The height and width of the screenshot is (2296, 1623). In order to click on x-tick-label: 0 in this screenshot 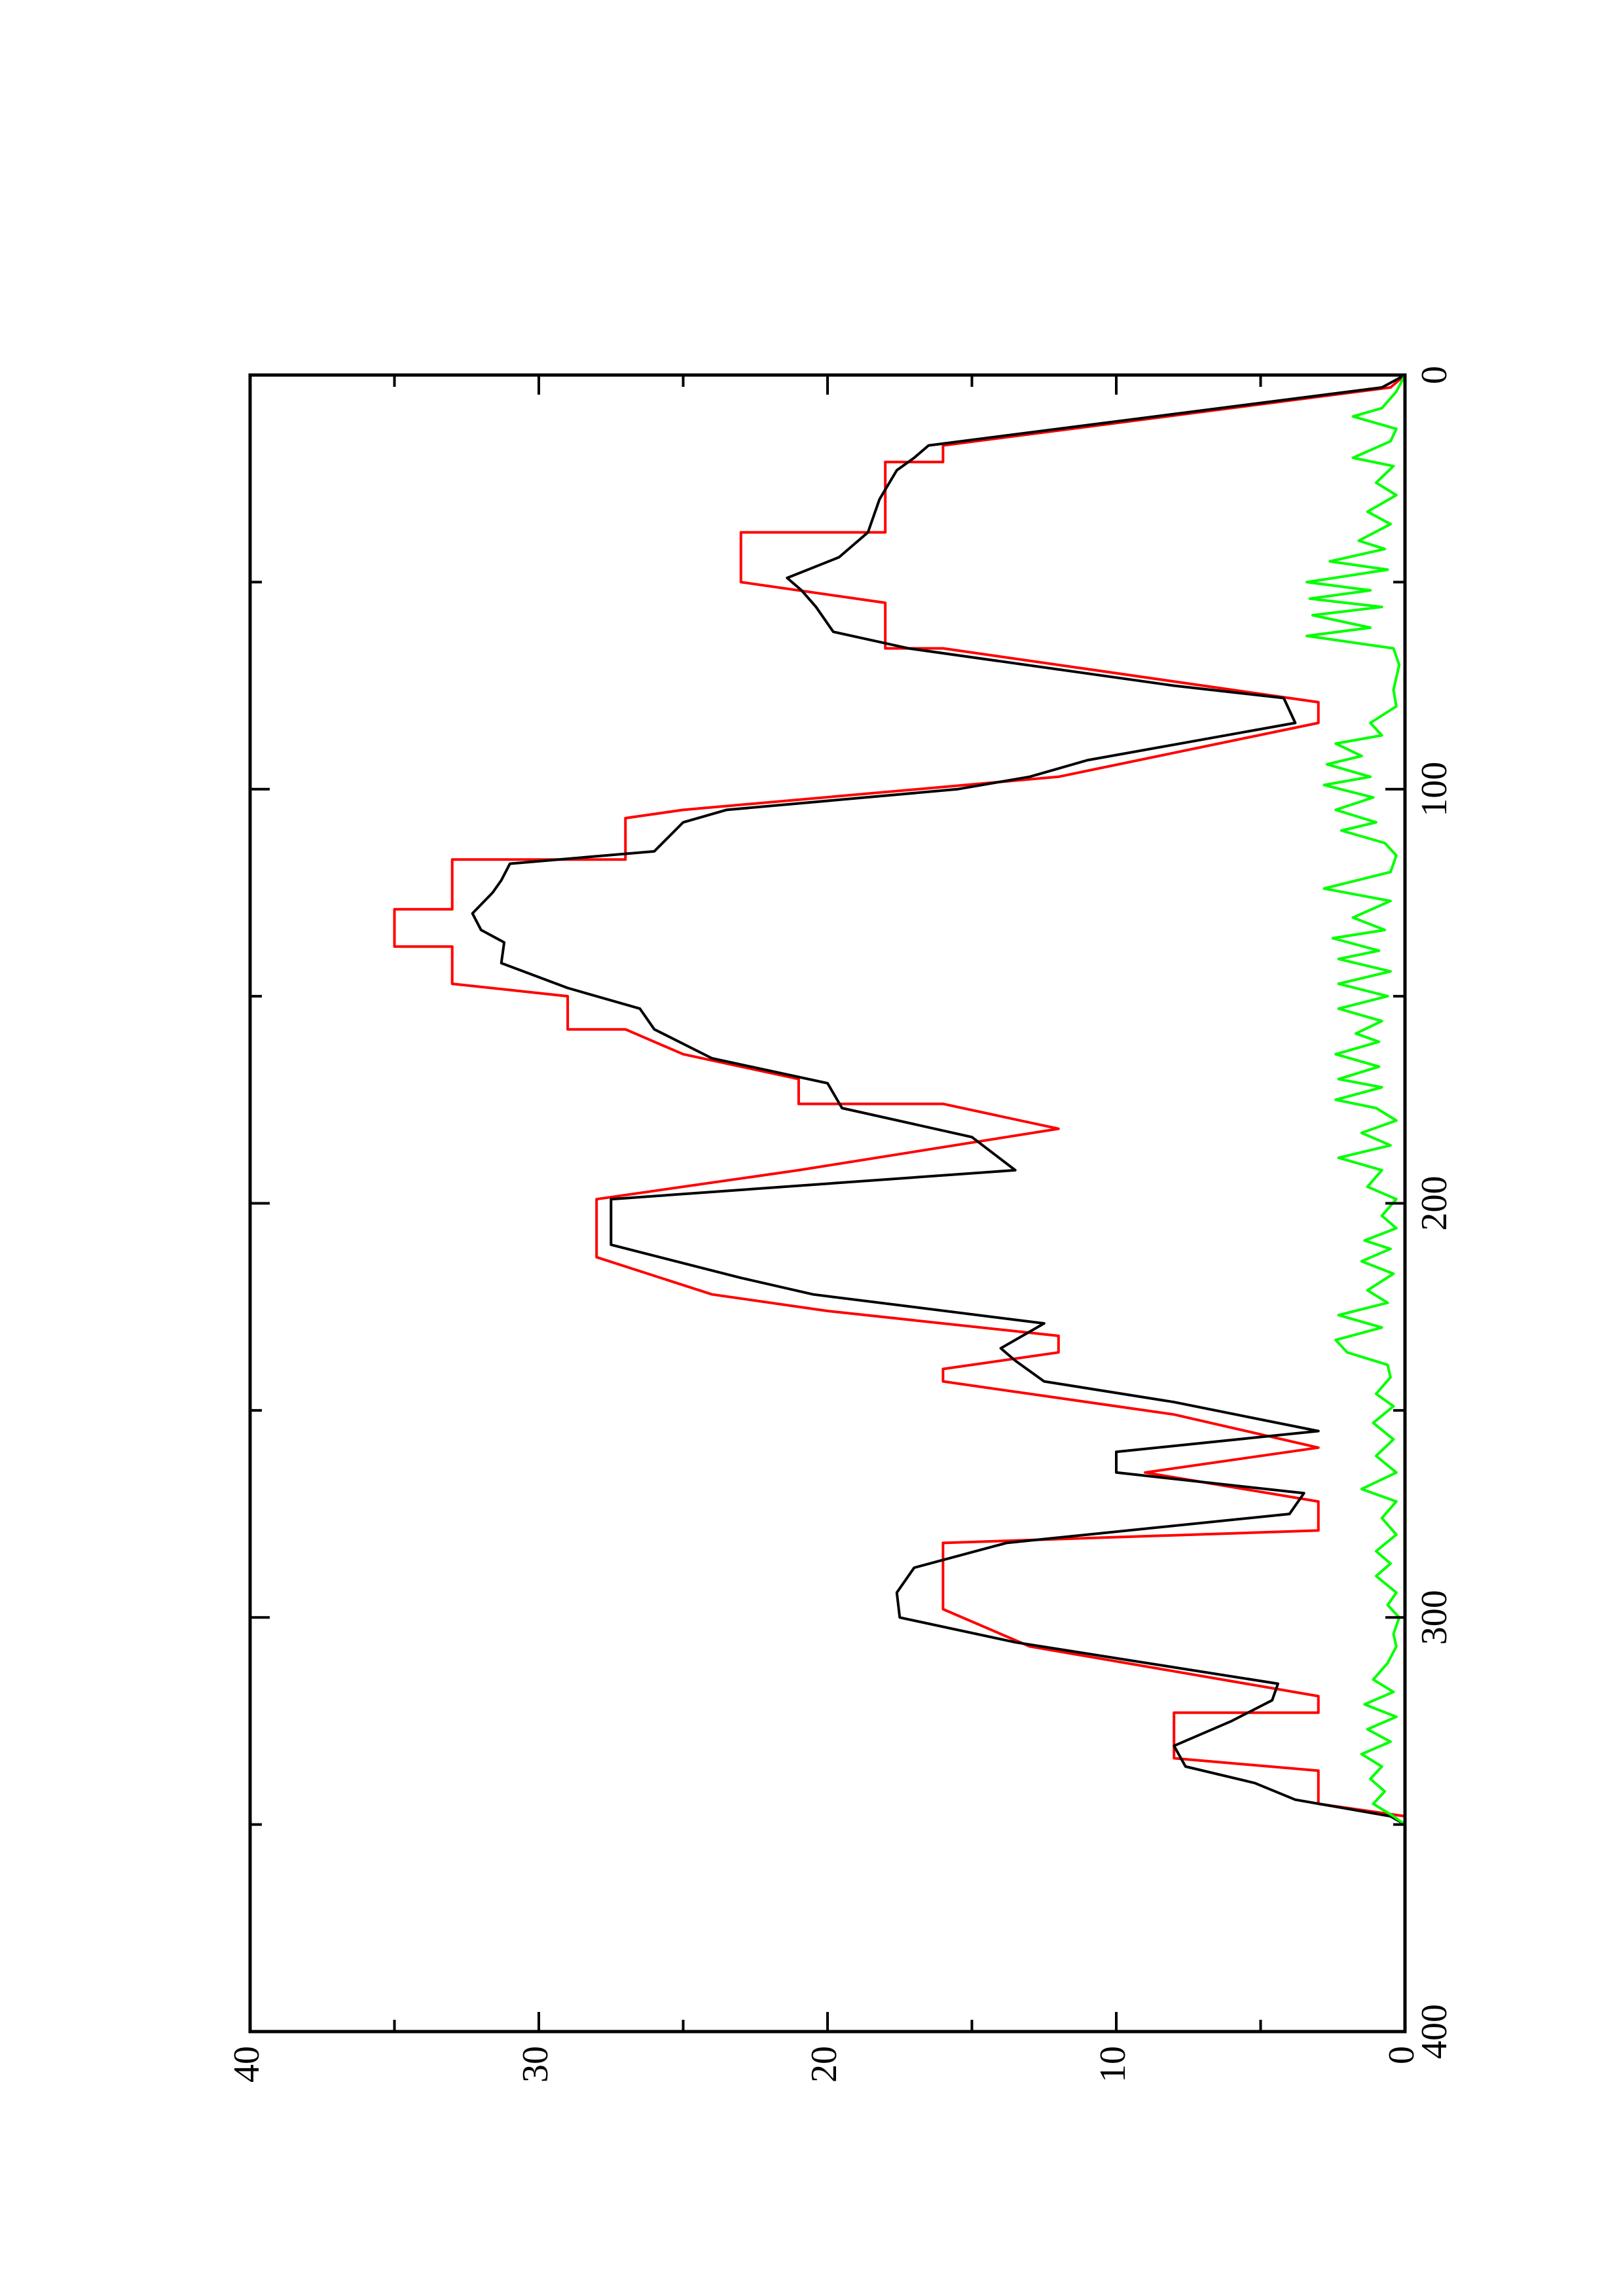, I will do `click(1434, 375)`.